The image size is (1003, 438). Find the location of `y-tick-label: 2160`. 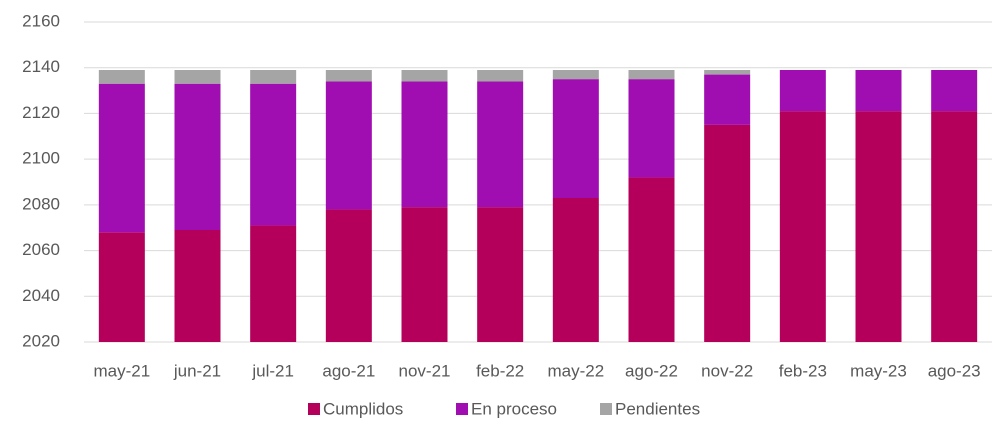

y-tick-label: 2160 is located at coordinates (41, 20).